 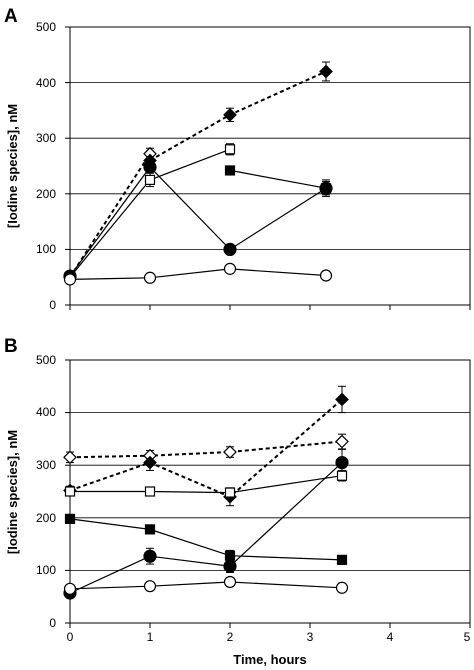 What do you see at coordinates (12, 166) in the screenshot?
I see `y-axis-title-a: [Iodine species], nM` at bounding box center [12, 166].